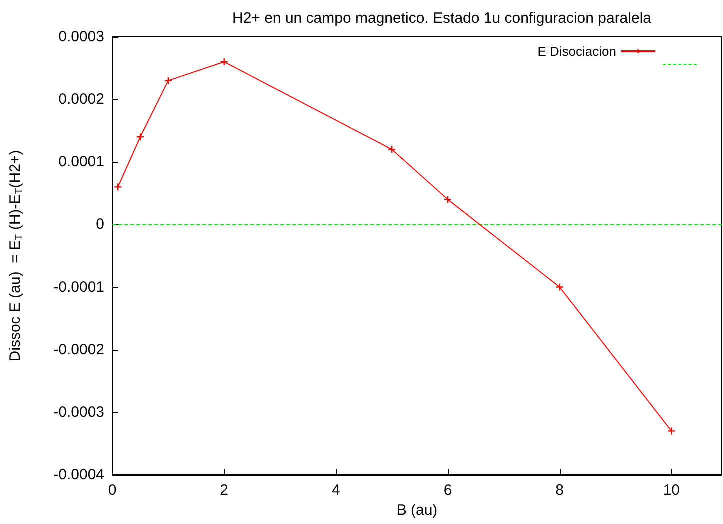  Describe the element at coordinates (81, 99) in the screenshot. I see `y-tick-label: 0.0002` at that location.